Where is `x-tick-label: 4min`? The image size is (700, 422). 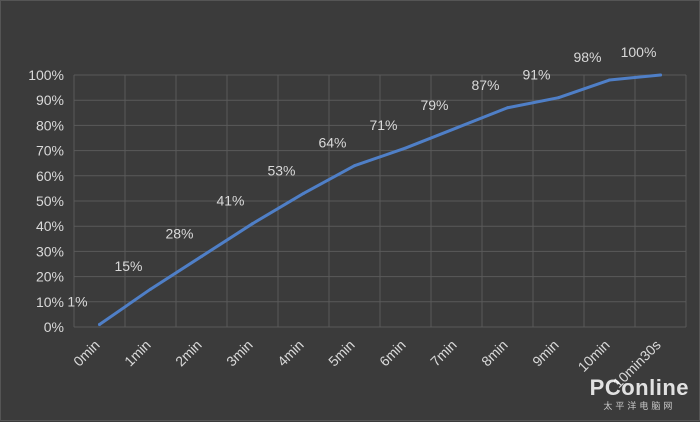 x-tick-label: 4min is located at coordinates (290, 353).